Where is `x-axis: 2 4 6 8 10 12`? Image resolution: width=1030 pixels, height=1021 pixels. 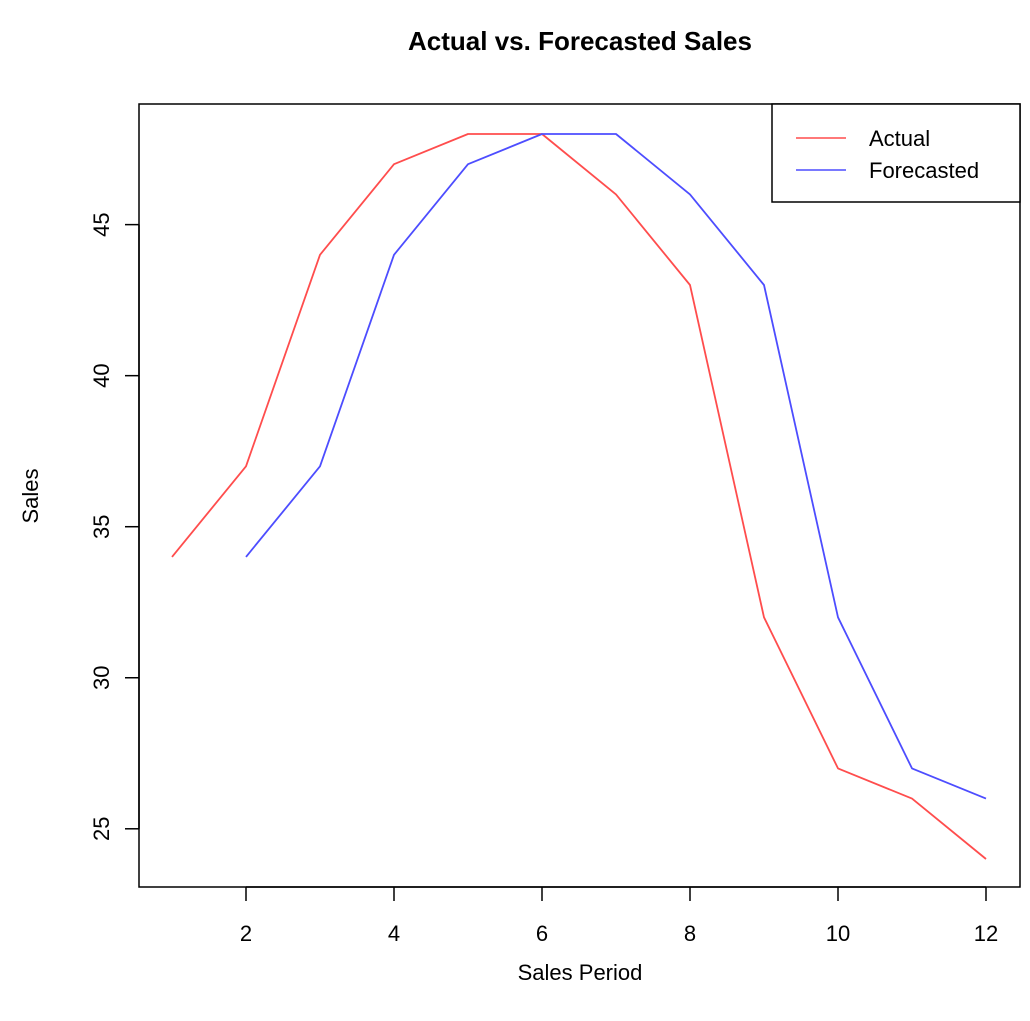
x-axis: 2 4 6 8 10 12 is located at coordinates (619, 916).